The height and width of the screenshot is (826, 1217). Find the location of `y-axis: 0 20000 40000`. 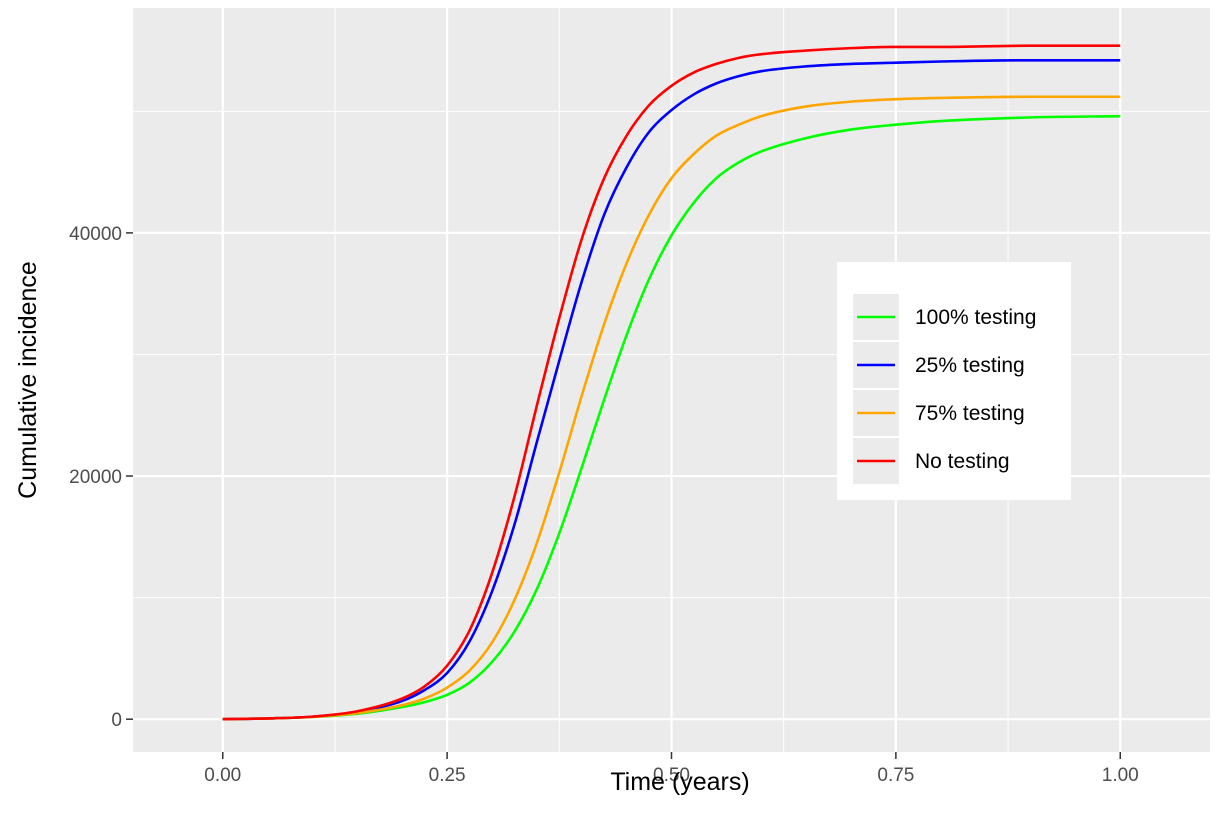

y-axis: 0 20000 40000 is located at coordinates (101, 477).